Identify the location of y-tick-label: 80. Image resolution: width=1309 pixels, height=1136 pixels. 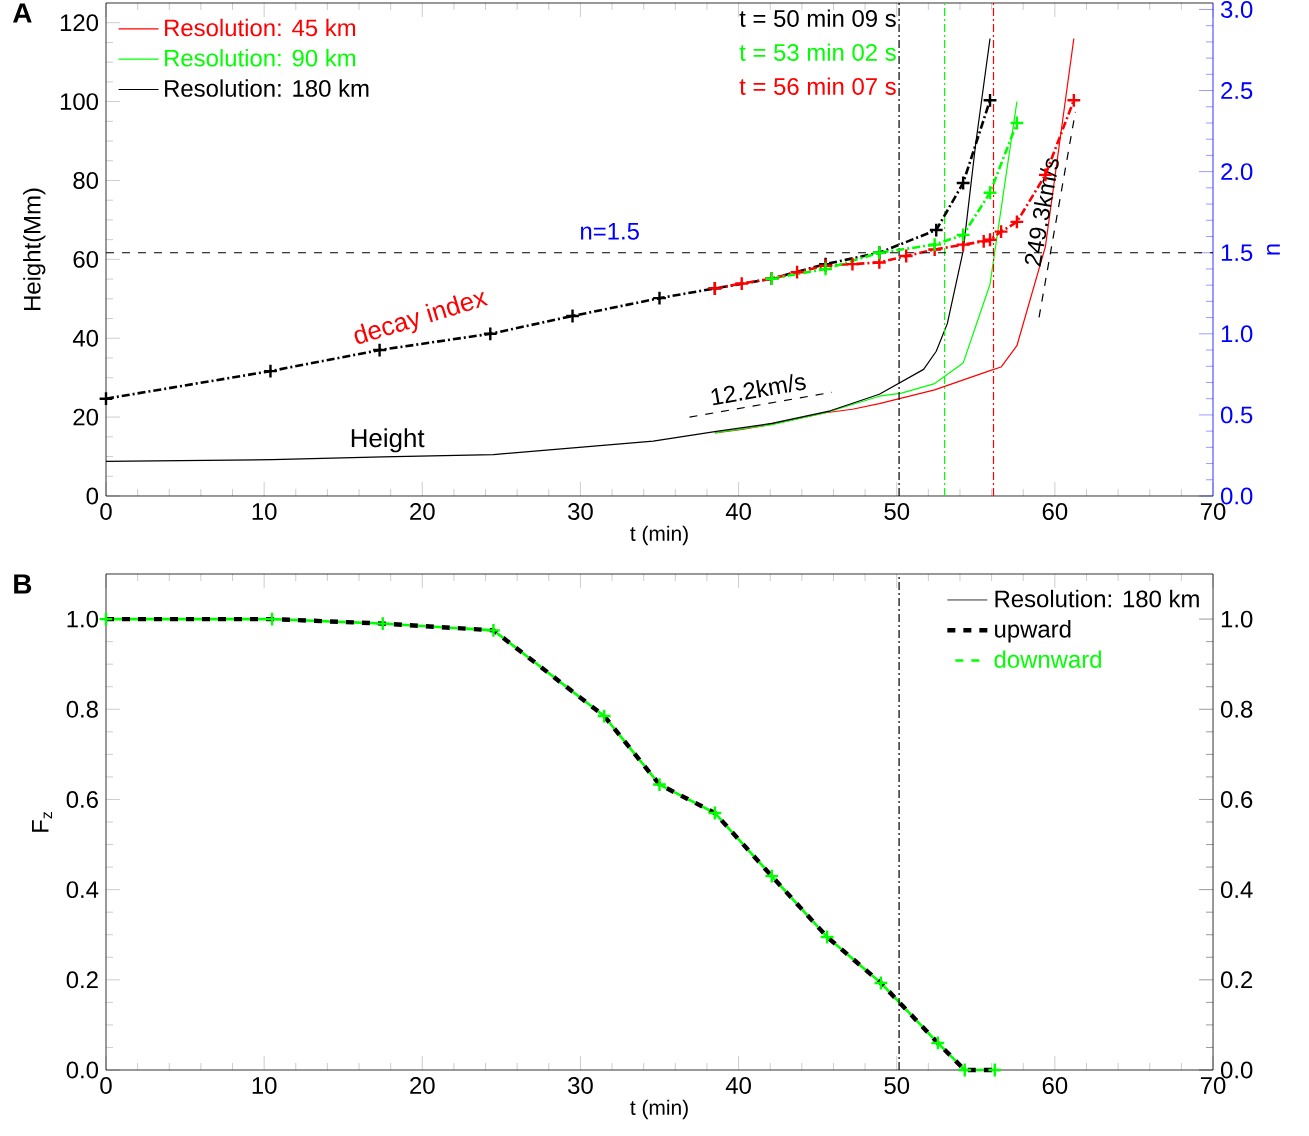
(86, 180).